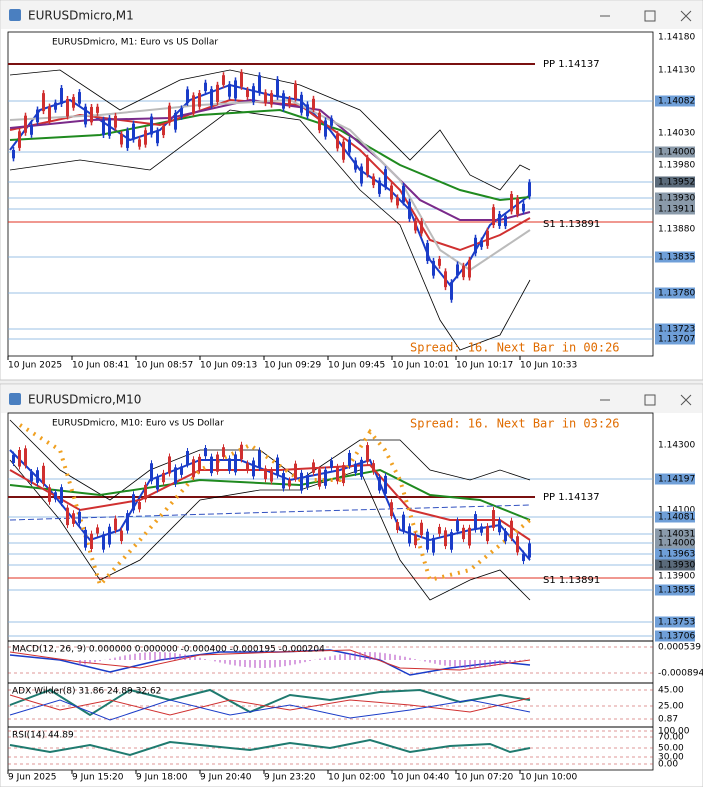  Describe the element at coordinates (270, 159) in the screenshot. I see `ma-purple` at that location.